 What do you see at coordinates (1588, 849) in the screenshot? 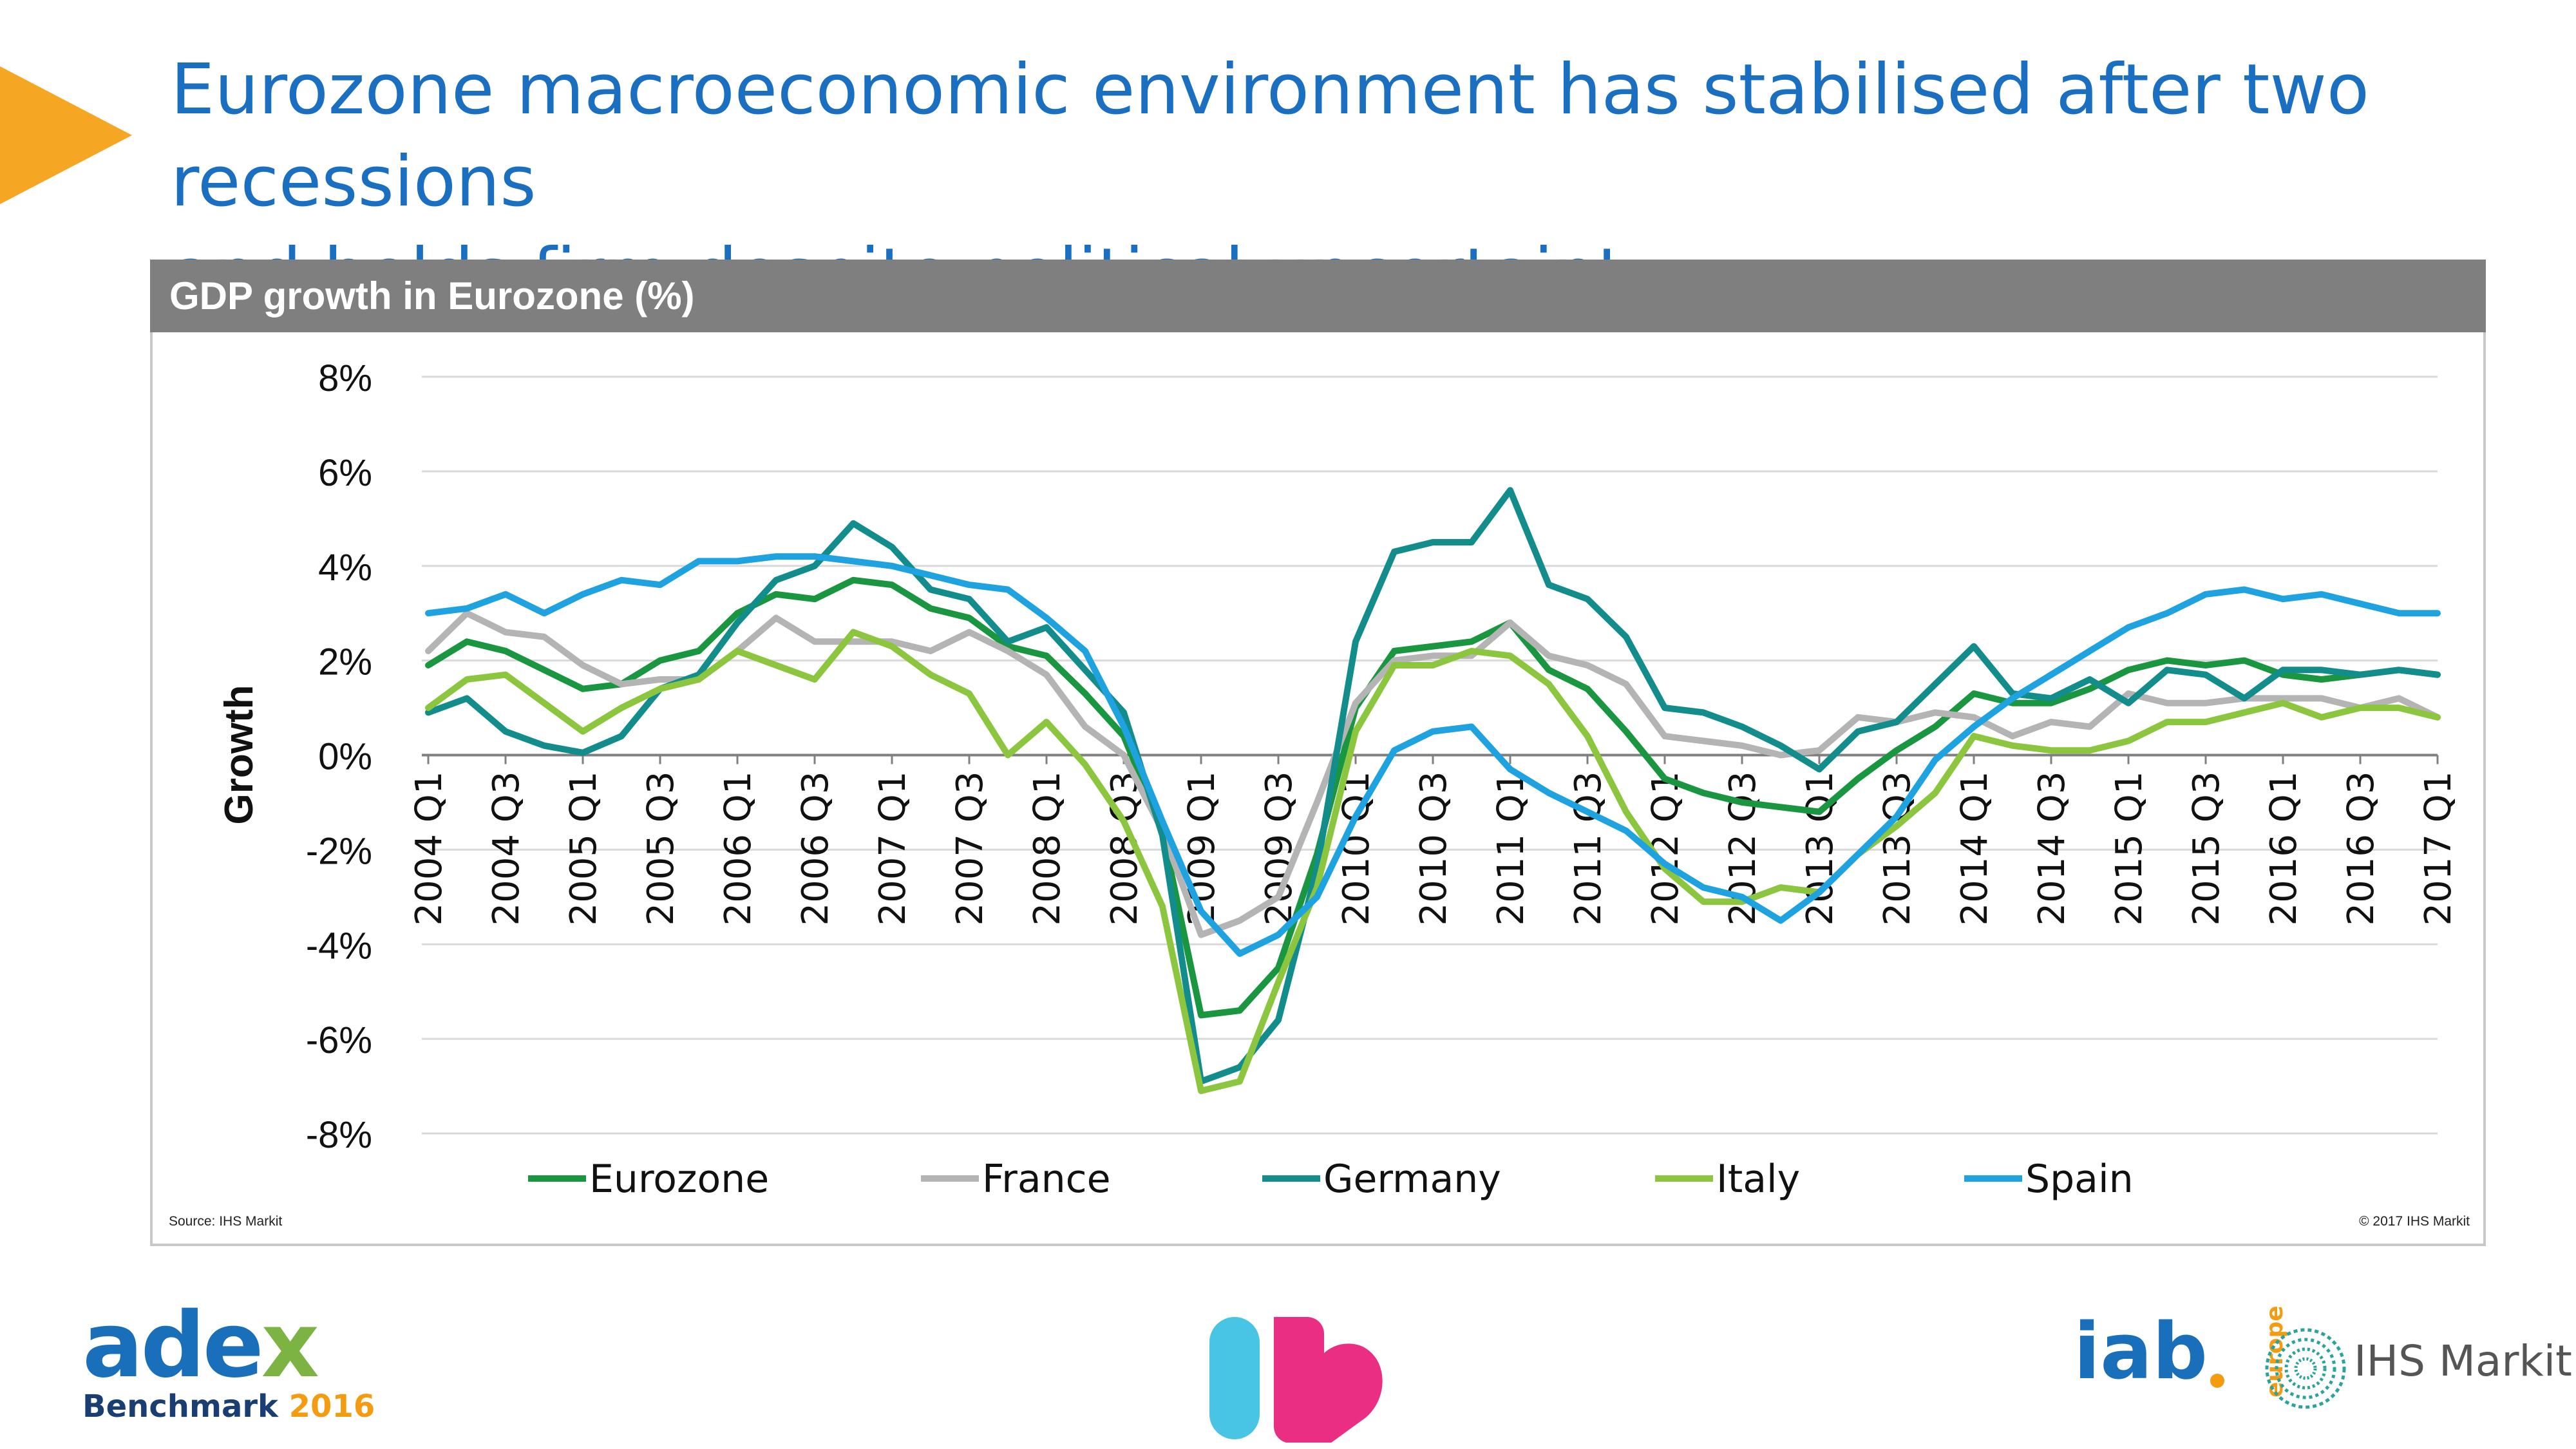
I see `x-tick-label: 2011 Q3` at bounding box center [1588, 849].